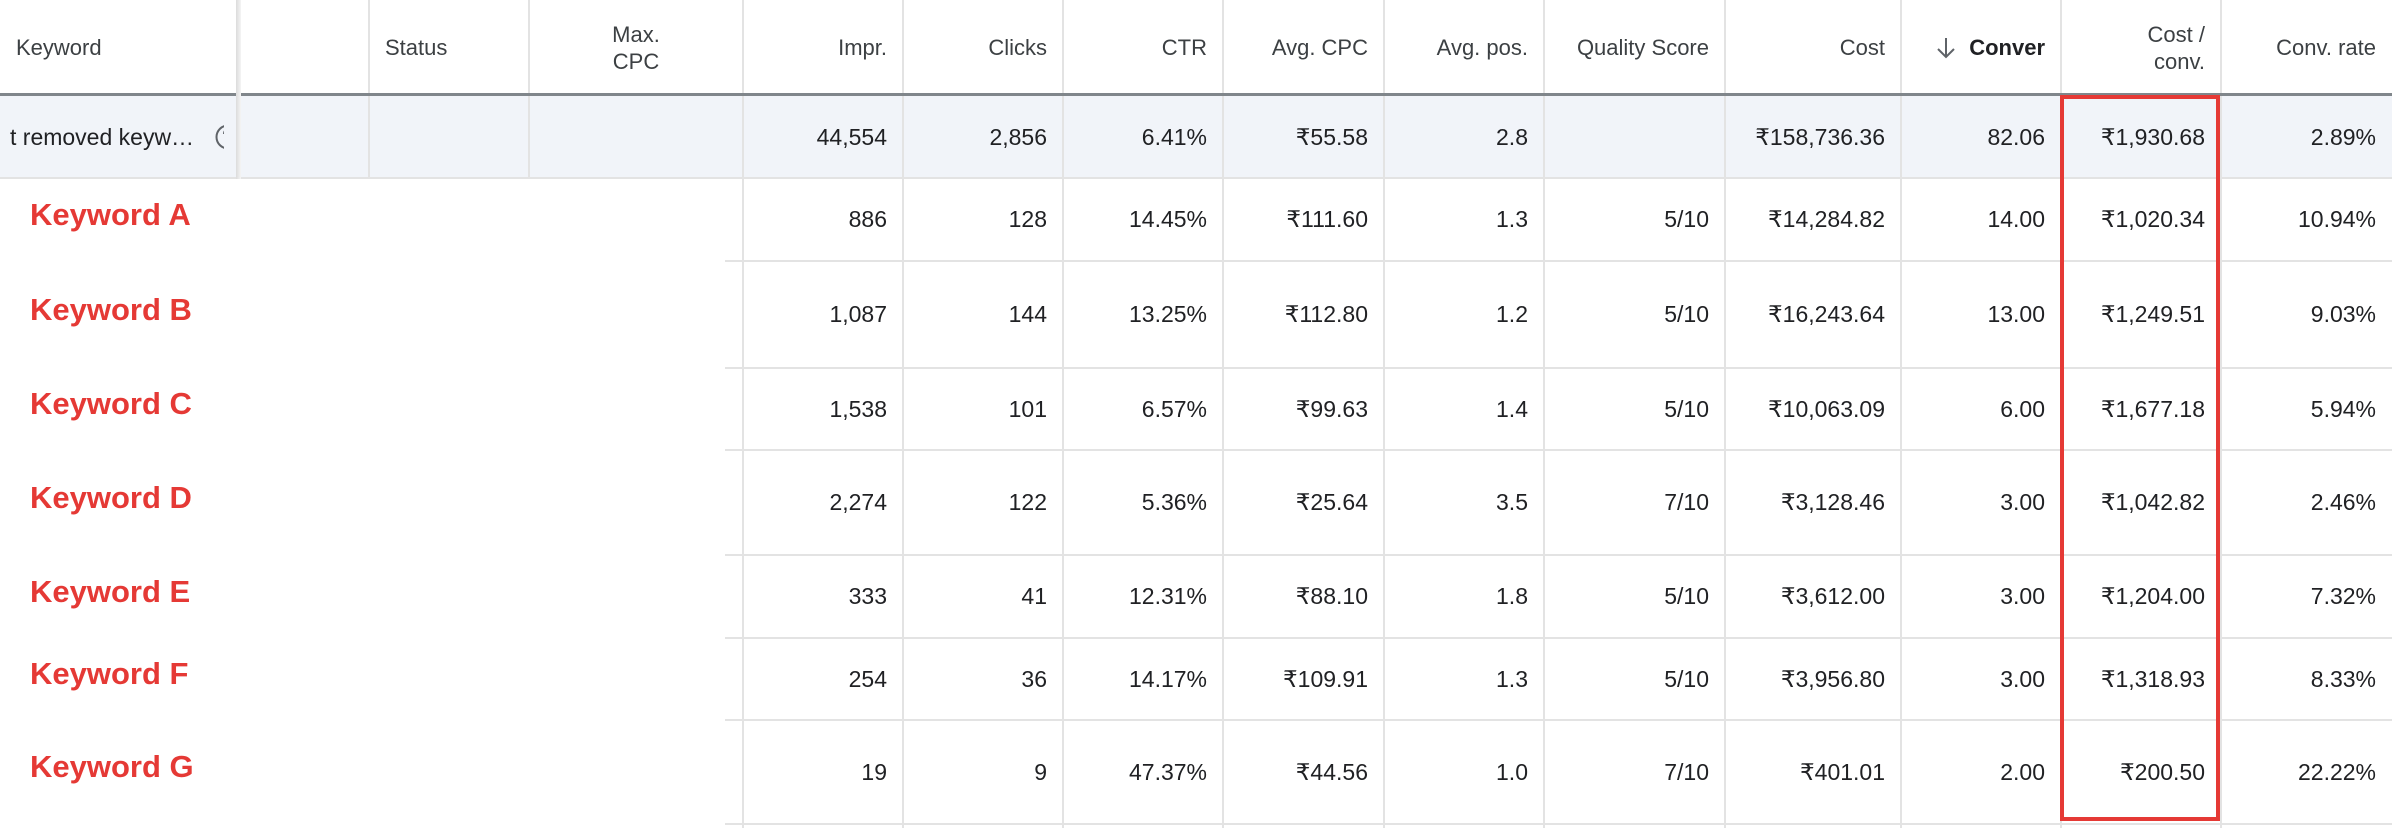 This screenshot has width=2392, height=828. Describe the element at coordinates (1167, 596) in the screenshot. I see `data-cell: 12.31%` at that location.